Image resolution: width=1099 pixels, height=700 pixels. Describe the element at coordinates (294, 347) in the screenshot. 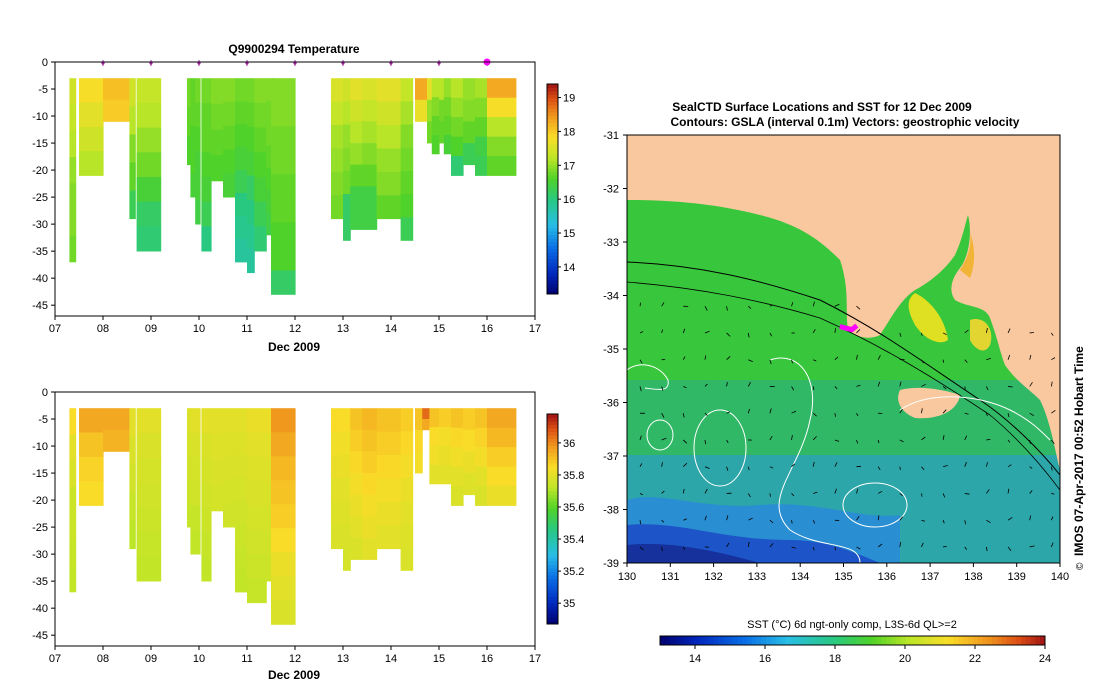

I see `temperature-x-axis-label: Dec 2009` at that location.